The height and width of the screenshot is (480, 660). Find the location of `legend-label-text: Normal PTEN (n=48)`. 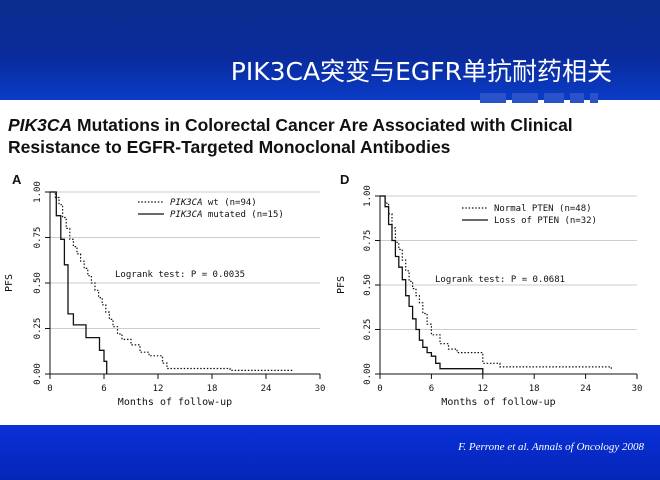

legend-label-text: Normal PTEN (n=48) is located at coordinates (543, 209).